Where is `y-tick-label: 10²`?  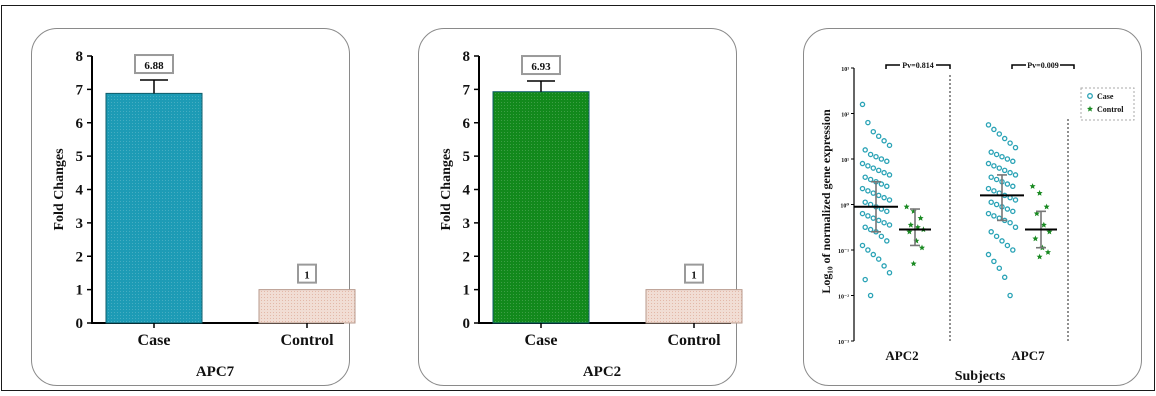 y-tick-label: 10² is located at coordinates (845, 116).